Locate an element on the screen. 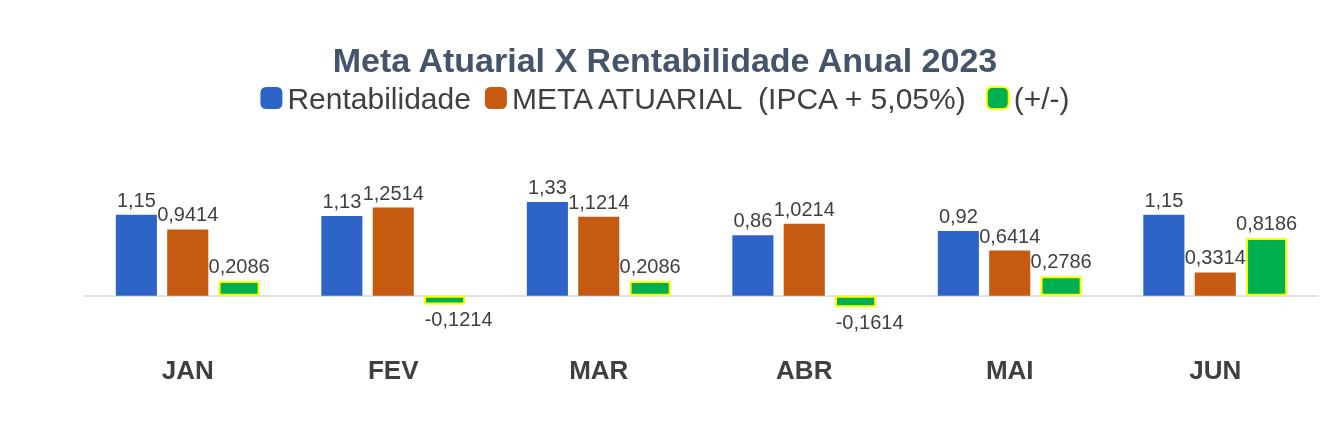 This screenshot has height=432, width=1330. data-label: 1,13 is located at coordinates (342, 201).